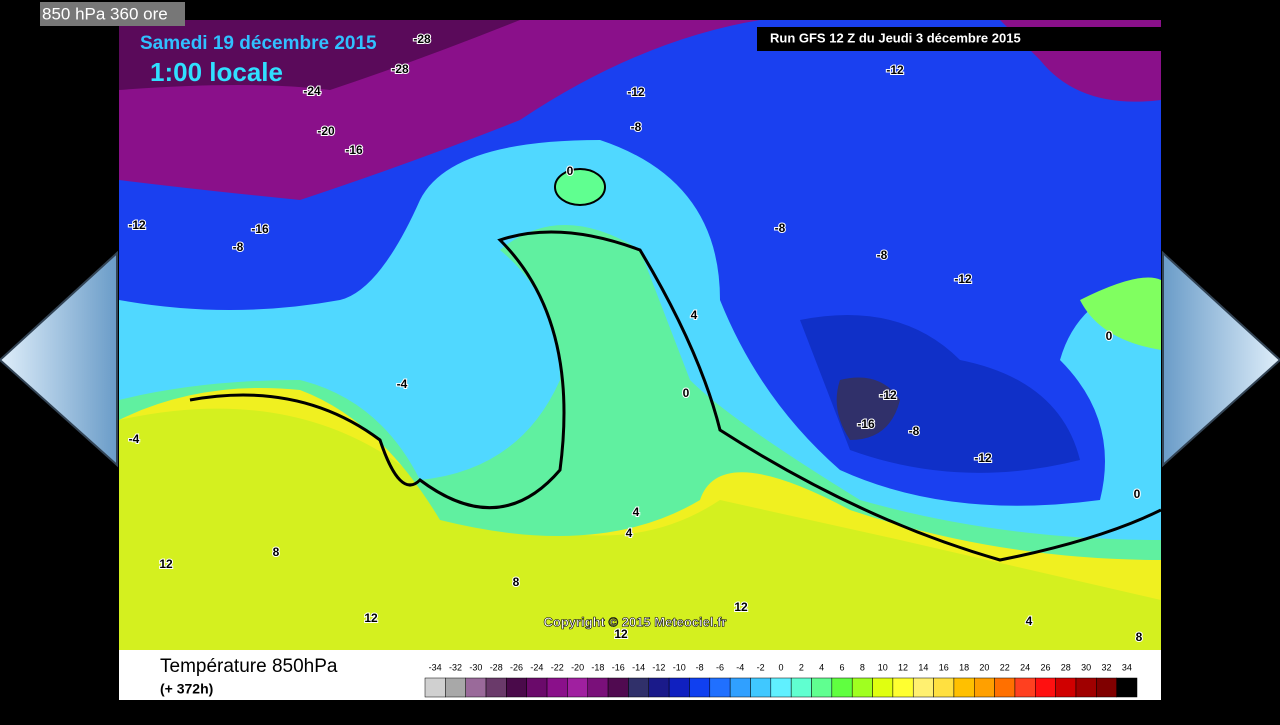 This screenshot has width=1280, height=725. Describe the element at coordinates (536, 667) in the screenshot. I see `scale-label: -24` at that location.